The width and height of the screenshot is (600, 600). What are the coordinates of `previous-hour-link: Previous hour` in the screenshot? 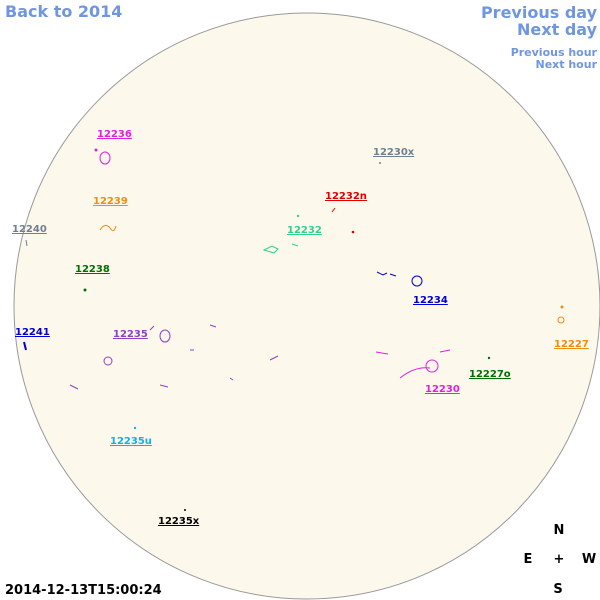 It's located at (554, 52).